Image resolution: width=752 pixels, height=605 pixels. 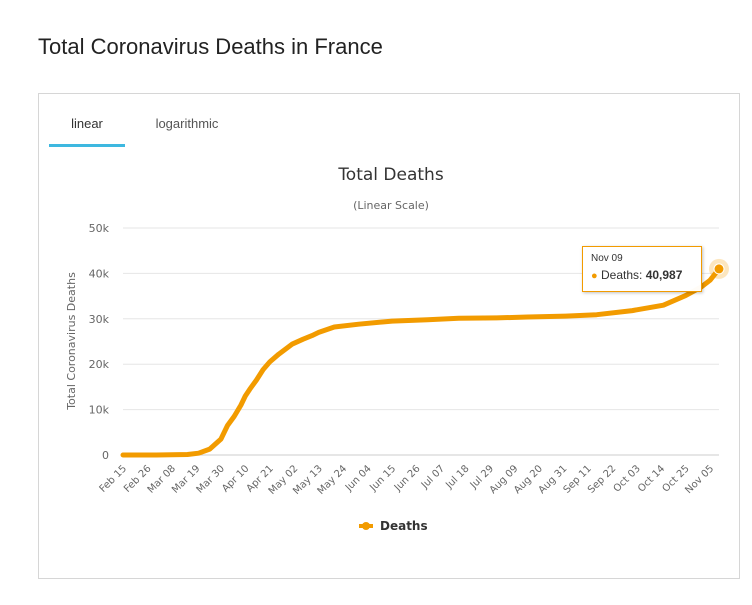 I want to click on hover-point, so click(x=719, y=269).